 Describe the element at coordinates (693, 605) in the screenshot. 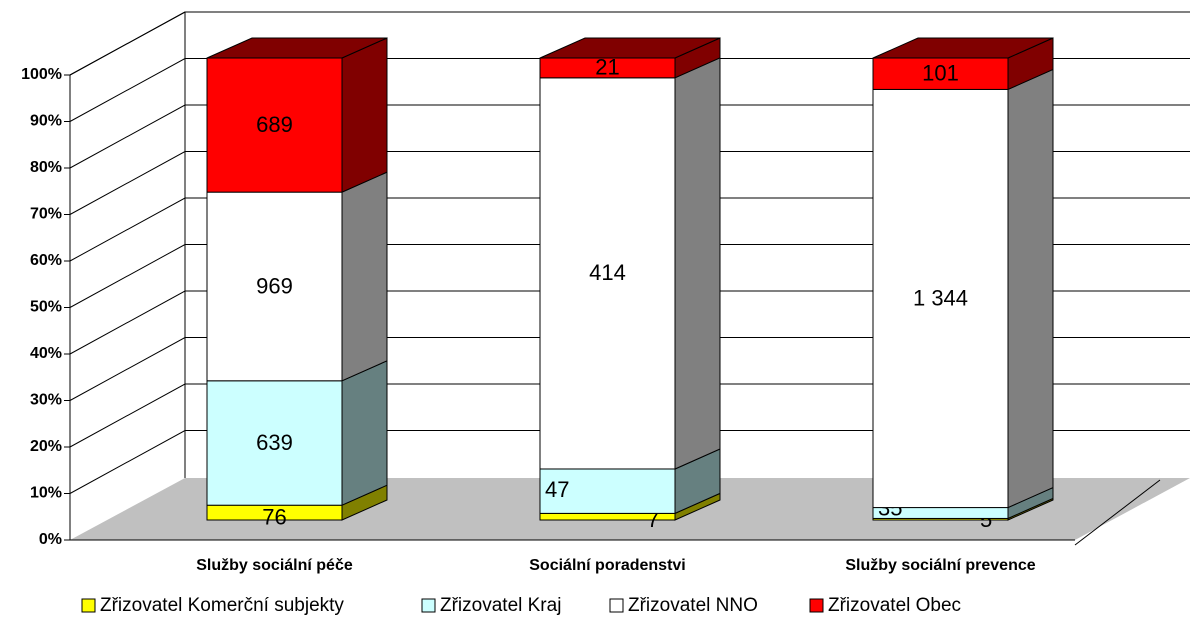

I see `legend-label: Zřizovatel NNO` at that location.